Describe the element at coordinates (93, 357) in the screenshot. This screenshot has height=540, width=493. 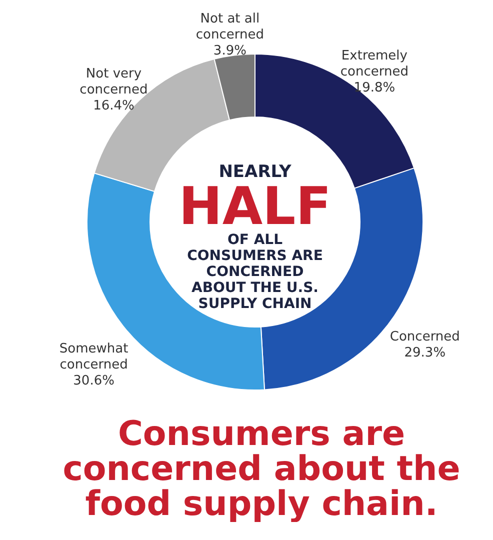
I see `slice-label: Somewhat concerned` at that location.